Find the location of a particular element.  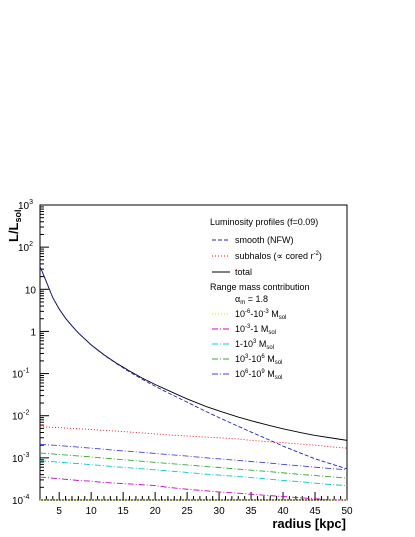

x-tick-label: 30 is located at coordinates (220, 511).